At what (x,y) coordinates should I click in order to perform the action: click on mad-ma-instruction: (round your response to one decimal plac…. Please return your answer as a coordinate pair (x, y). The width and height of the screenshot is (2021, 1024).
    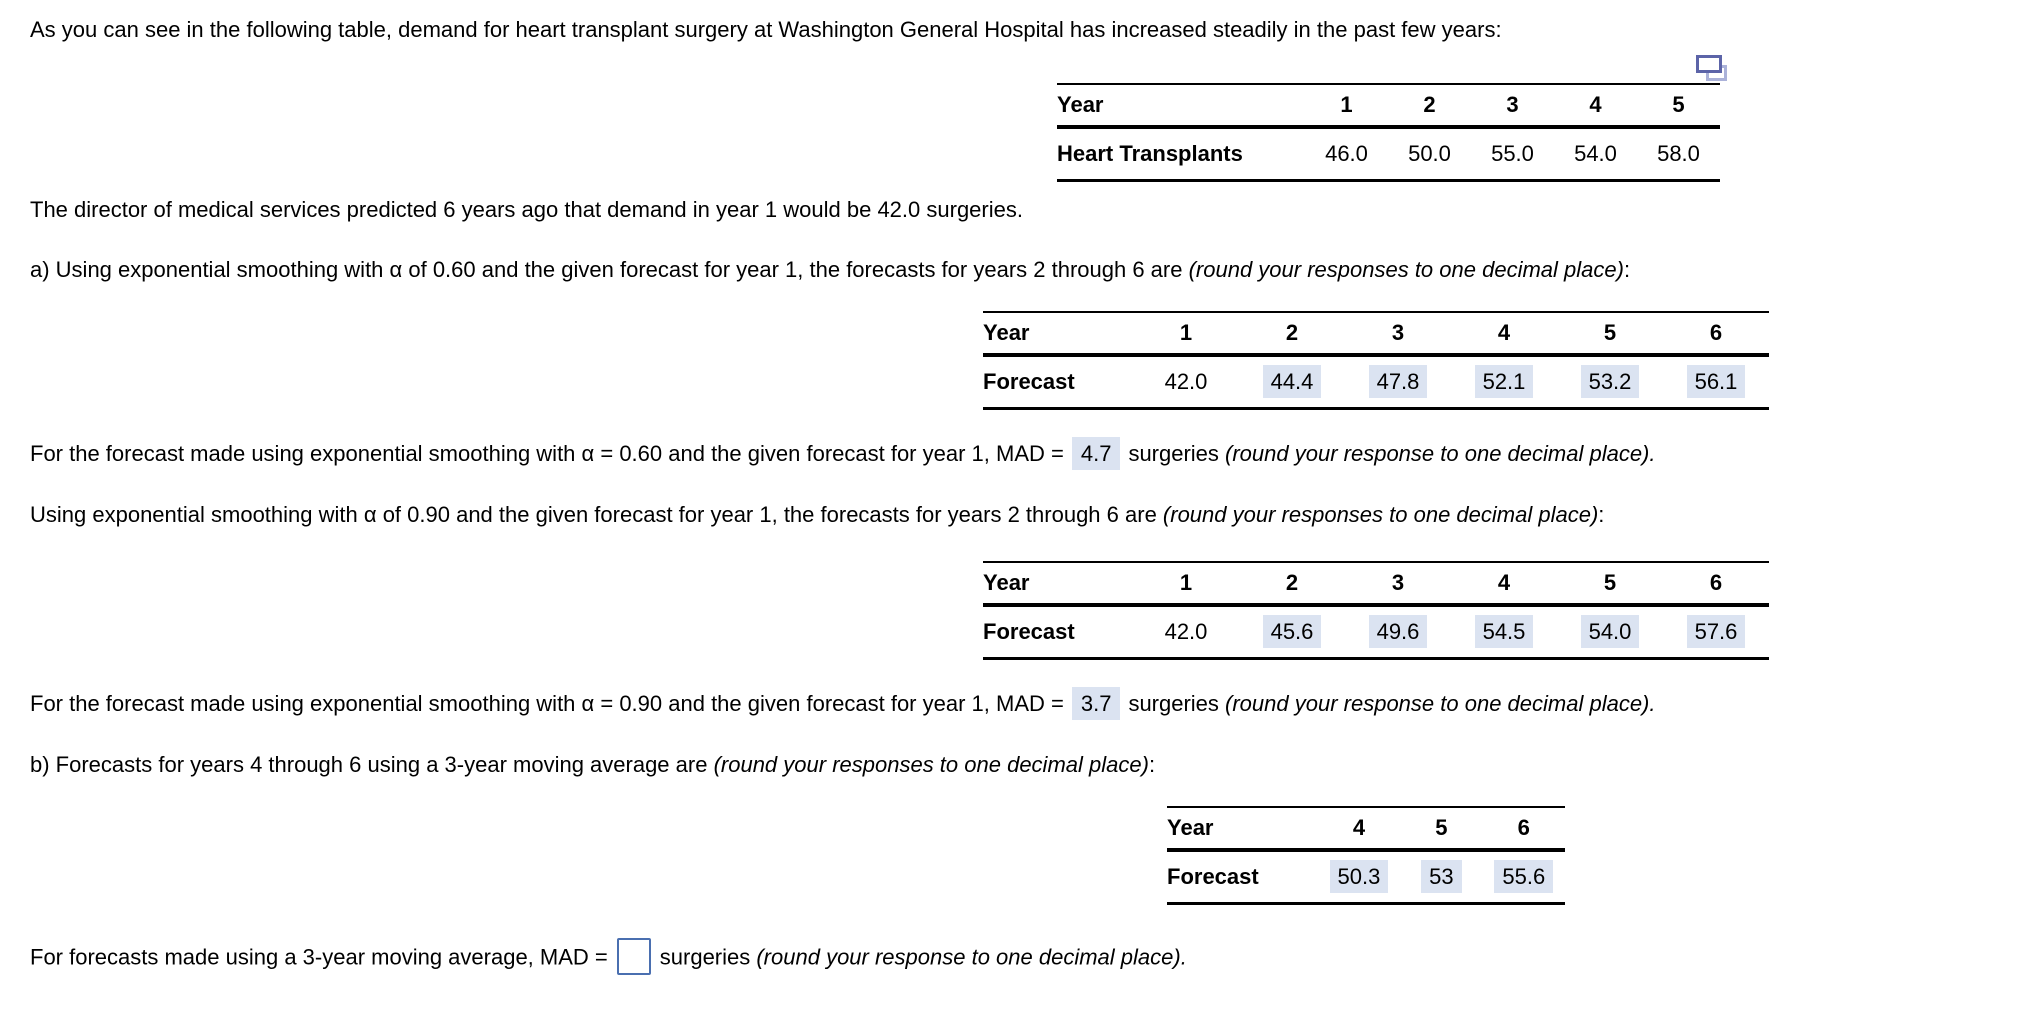
    Looking at the image, I should click on (971, 957).